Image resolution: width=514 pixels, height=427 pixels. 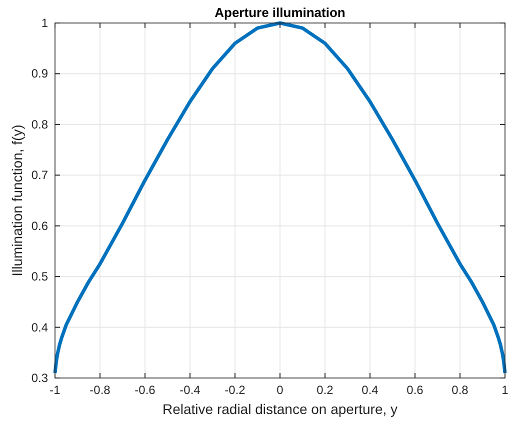 What do you see at coordinates (39, 378) in the screenshot?
I see `y-tick-label: 0.3` at bounding box center [39, 378].